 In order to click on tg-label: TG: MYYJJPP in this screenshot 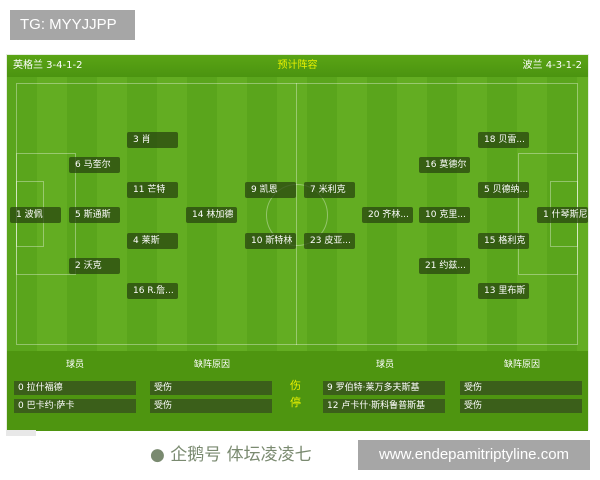, I will do `click(72, 25)`.